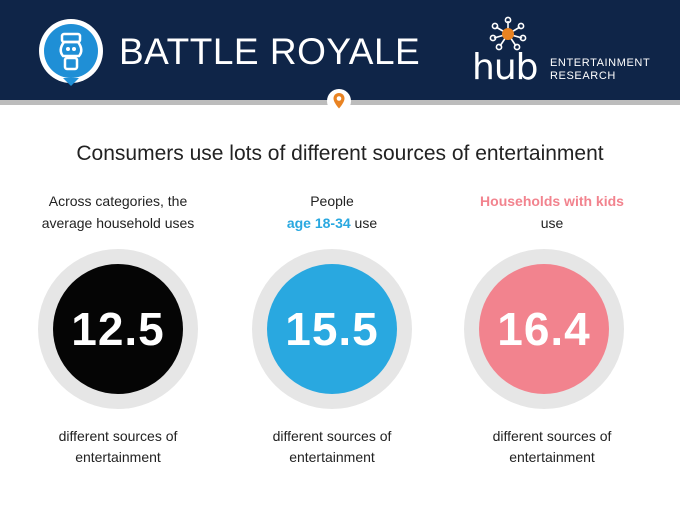  I want to click on page-title: BATTLE ROYALE, so click(270, 51).